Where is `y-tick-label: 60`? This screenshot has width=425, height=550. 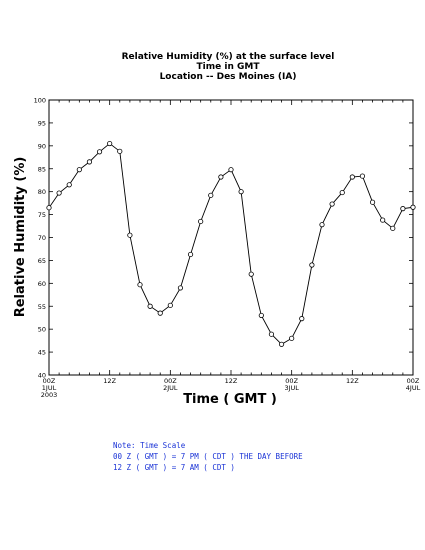 y-tick-label: 60 is located at coordinates (42, 284).